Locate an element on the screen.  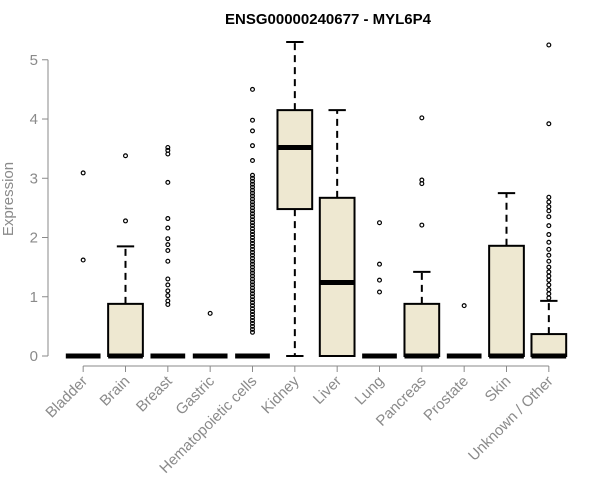
x-tick-label-2: Breast is located at coordinates (154, 393).